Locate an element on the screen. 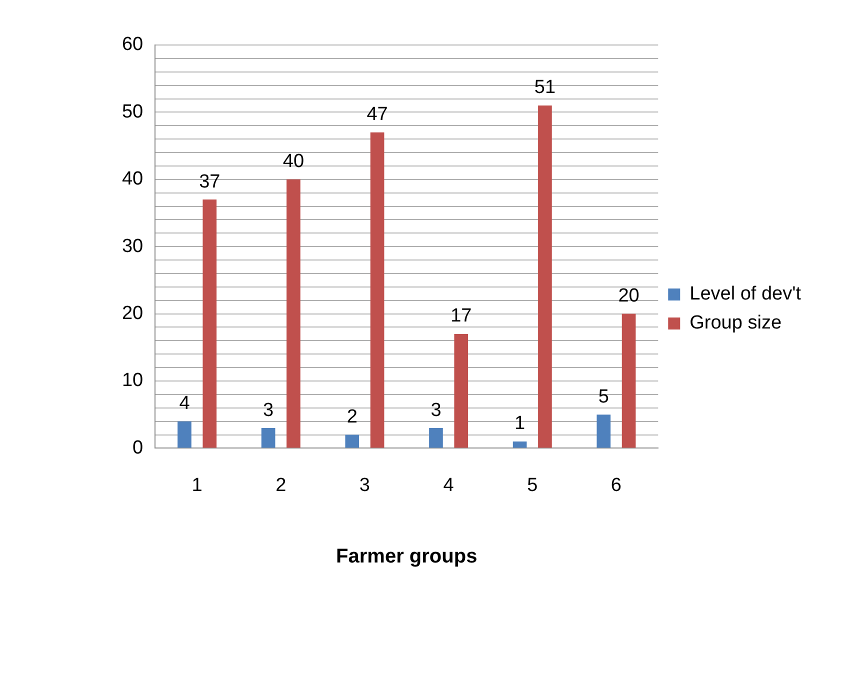 The width and height of the screenshot is (861, 673). y-tick-label: 10 is located at coordinates (133, 381).